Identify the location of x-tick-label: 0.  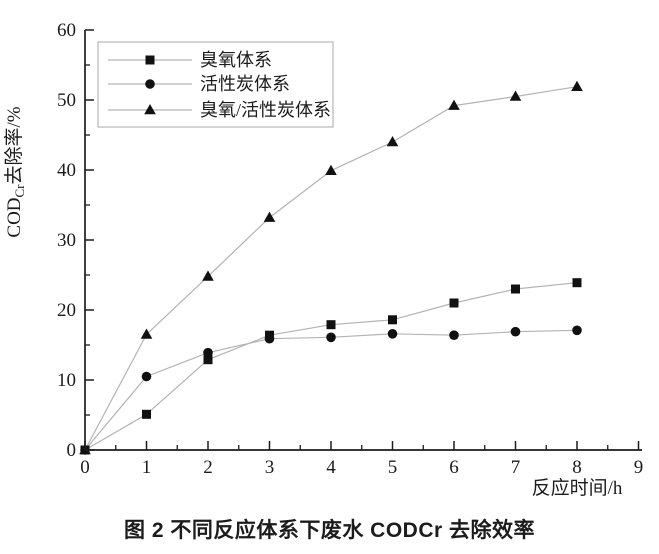
(85, 467).